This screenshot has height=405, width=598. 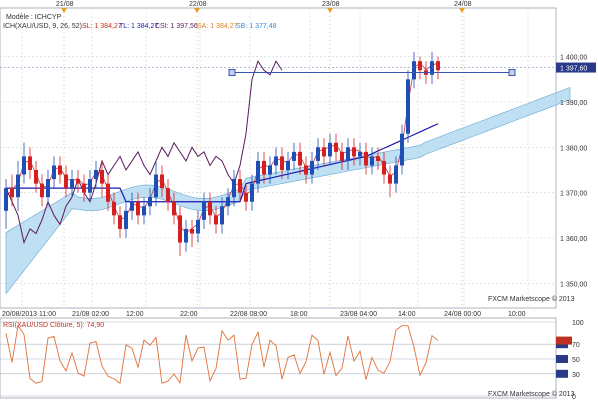 I want to click on sb-value: SB: 1 377,48, so click(x=256, y=26).